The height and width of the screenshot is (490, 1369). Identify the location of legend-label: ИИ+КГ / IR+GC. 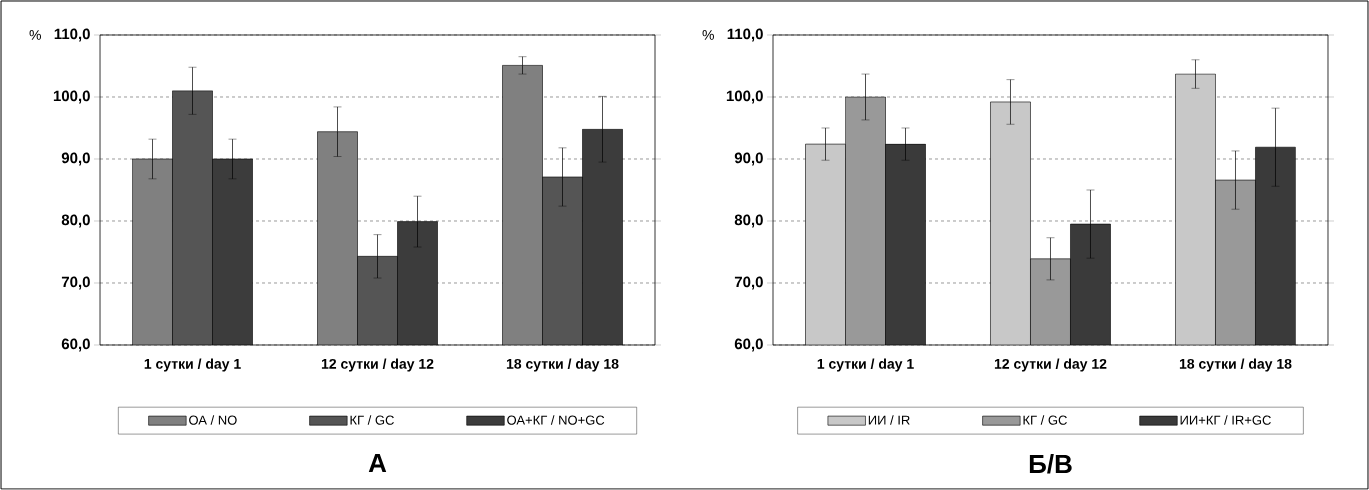
(1225, 420).